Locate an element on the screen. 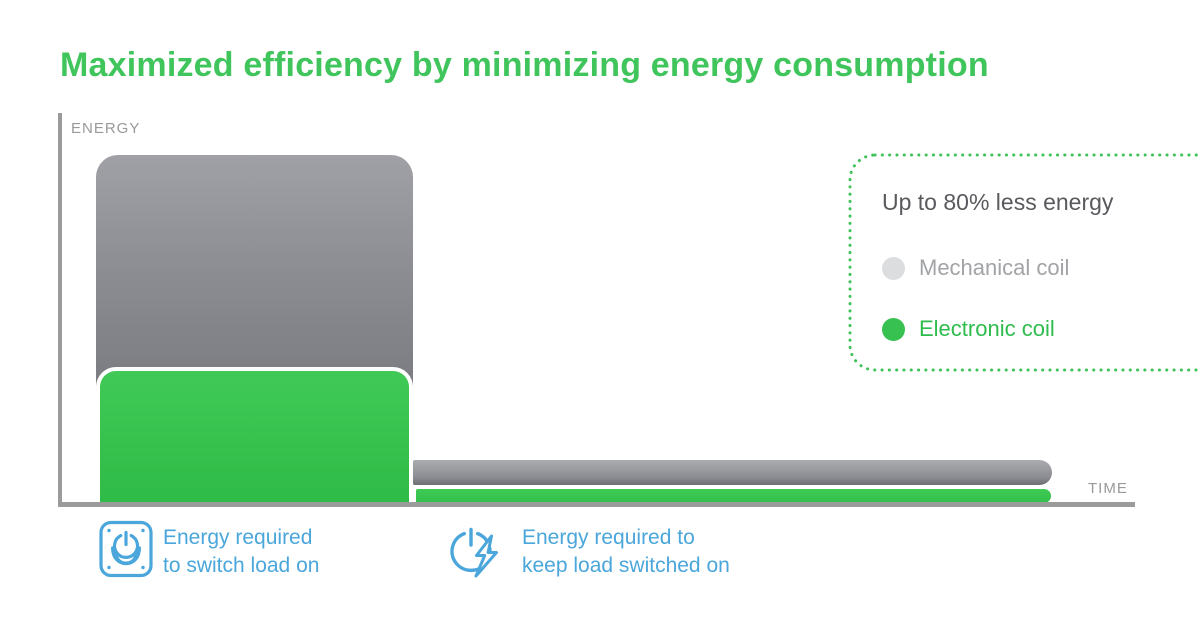 The width and height of the screenshot is (1200, 628). push-button-icon is located at coordinates (126, 549).